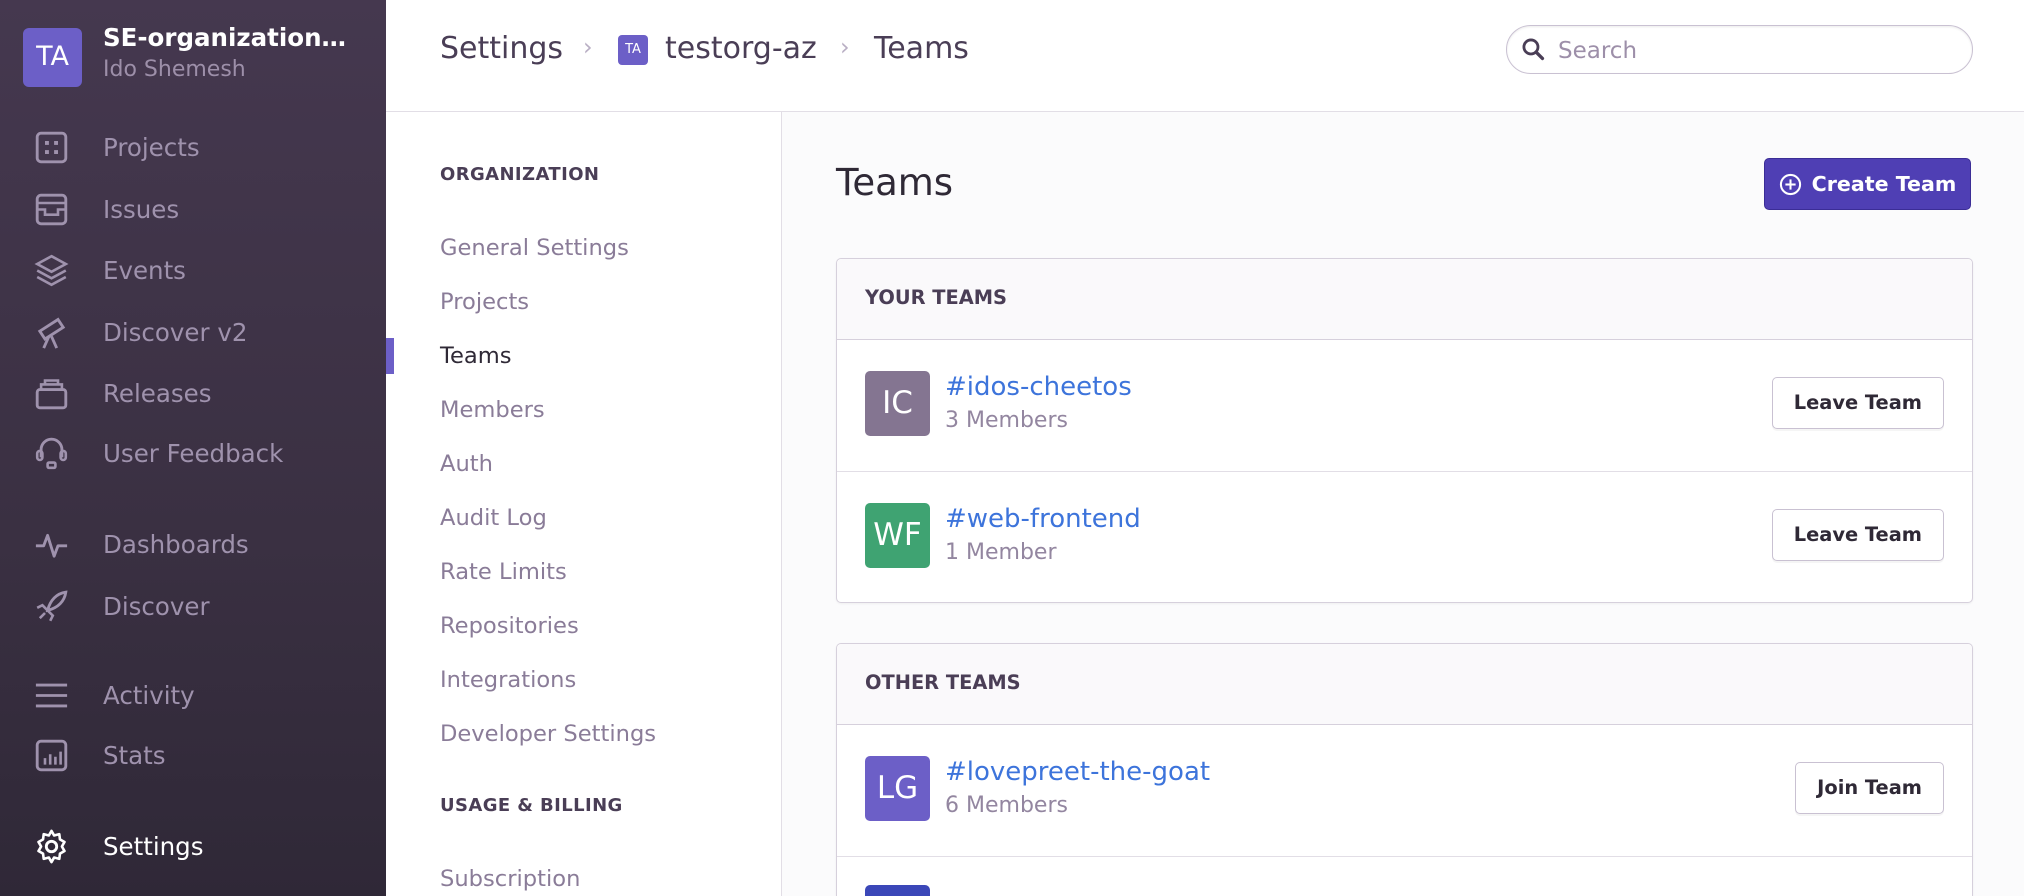 The height and width of the screenshot is (896, 2024). What do you see at coordinates (193, 756) in the screenshot?
I see `sidebar-item-stats: Stats` at bounding box center [193, 756].